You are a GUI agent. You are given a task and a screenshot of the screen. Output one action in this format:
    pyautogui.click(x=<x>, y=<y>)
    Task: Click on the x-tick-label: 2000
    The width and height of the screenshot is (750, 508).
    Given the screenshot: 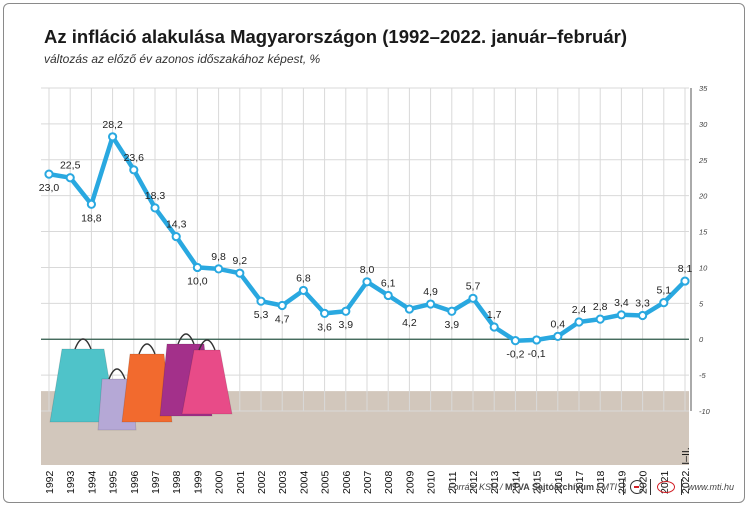 What is the action you would take?
    pyautogui.click(x=220, y=482)
    